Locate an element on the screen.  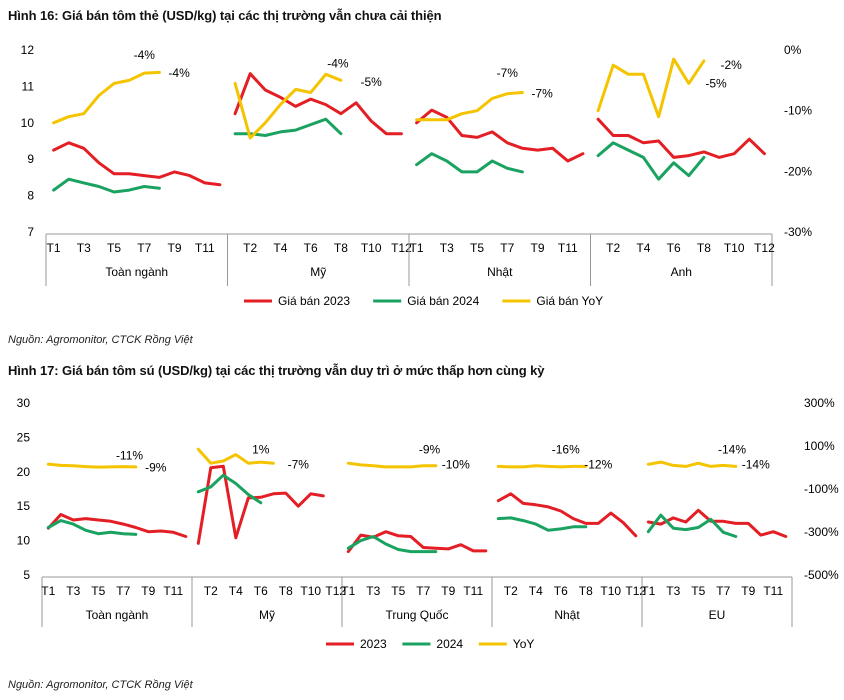
yoy-data-label: -2% is located at coordinates (731, 65).